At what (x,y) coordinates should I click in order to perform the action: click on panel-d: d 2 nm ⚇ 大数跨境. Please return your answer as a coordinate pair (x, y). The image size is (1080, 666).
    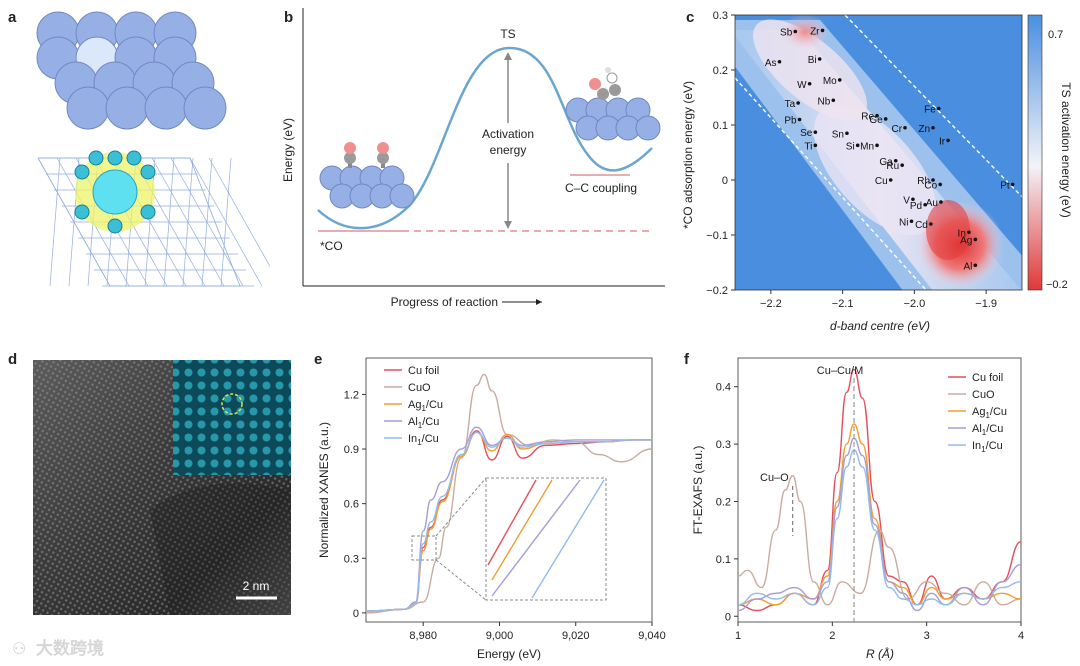
    Looking at the image, I should click on (149, 505).